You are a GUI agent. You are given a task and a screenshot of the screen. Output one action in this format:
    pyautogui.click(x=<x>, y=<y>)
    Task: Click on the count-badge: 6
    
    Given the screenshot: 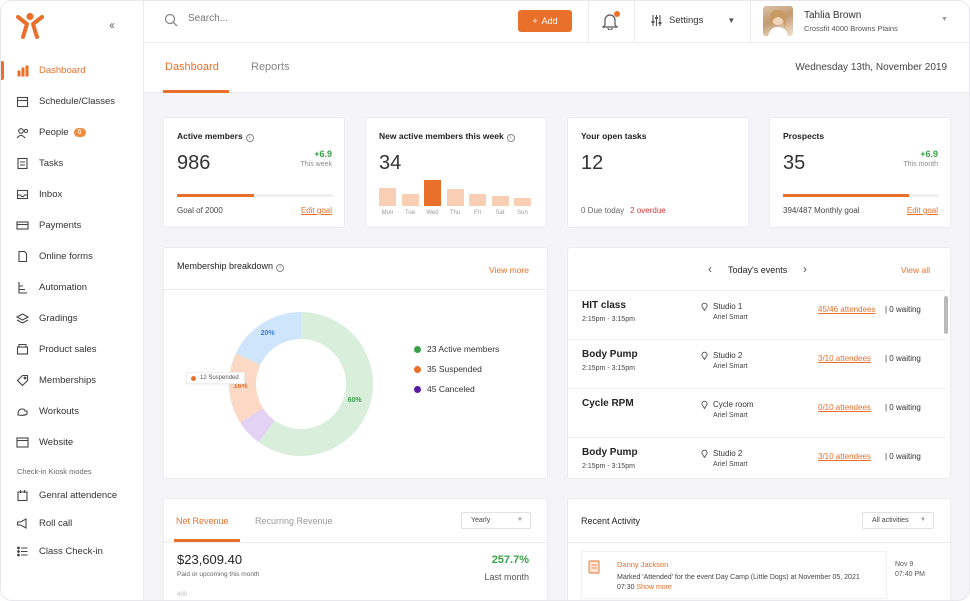 What is the action you would take?
    pyautogui.click(x=79, y=132)
    